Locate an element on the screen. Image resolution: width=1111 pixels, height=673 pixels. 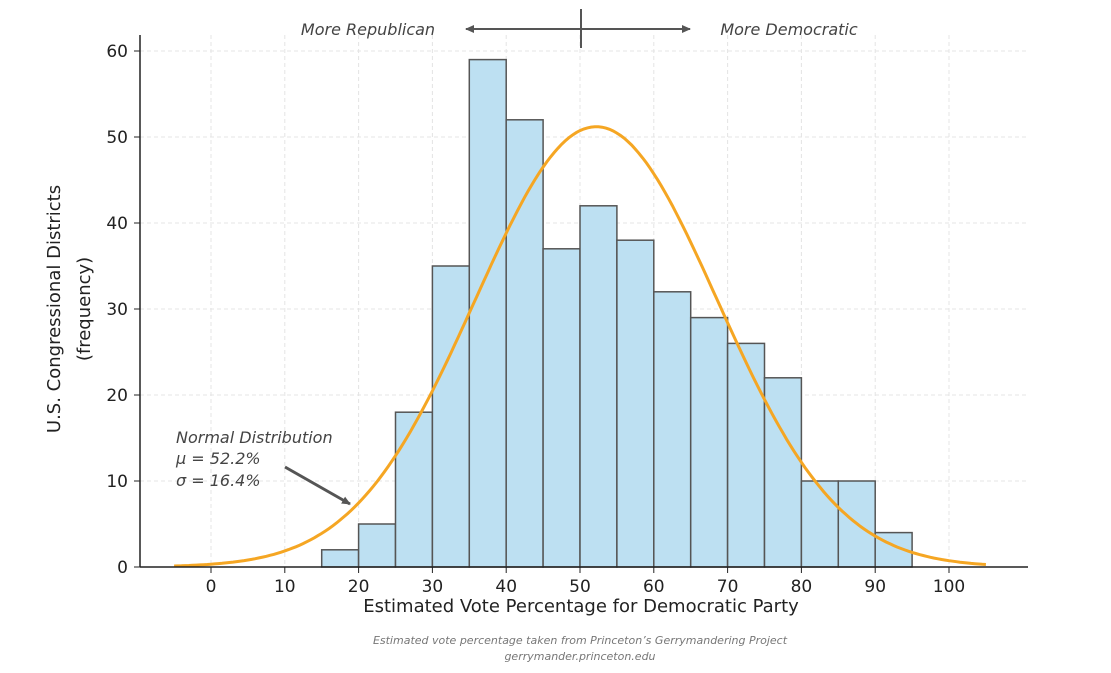
y-tick-label: 0 is located at coordinates (122, 568).